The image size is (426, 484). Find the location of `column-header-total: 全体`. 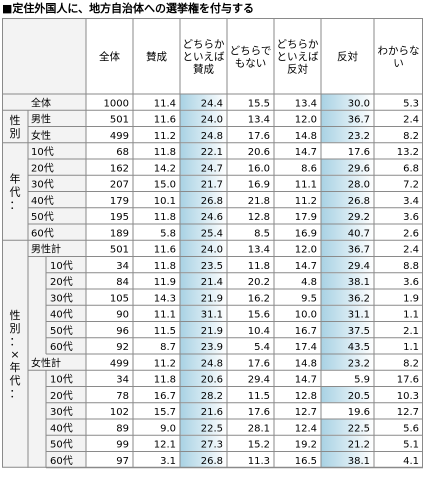

column-header-total: 全体 is located at coordinates (109, 56).